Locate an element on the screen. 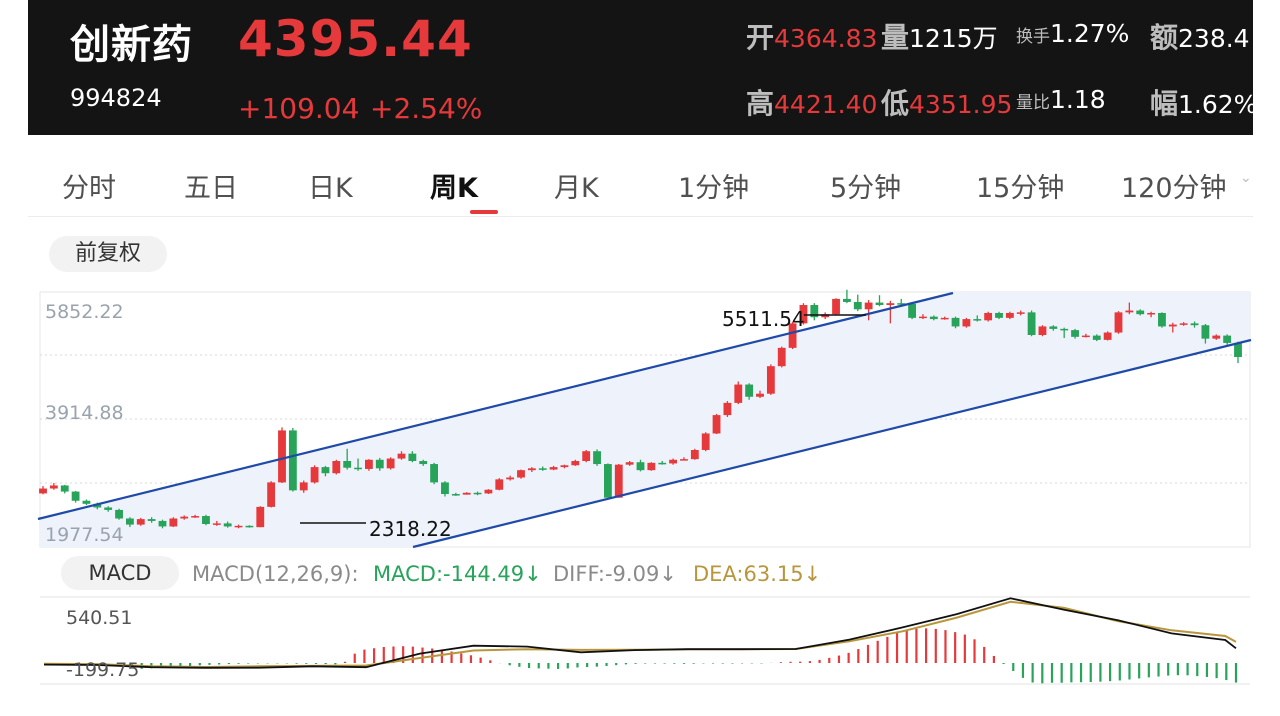  tab-daily-k: 日K is located at coordinates (330, 188).